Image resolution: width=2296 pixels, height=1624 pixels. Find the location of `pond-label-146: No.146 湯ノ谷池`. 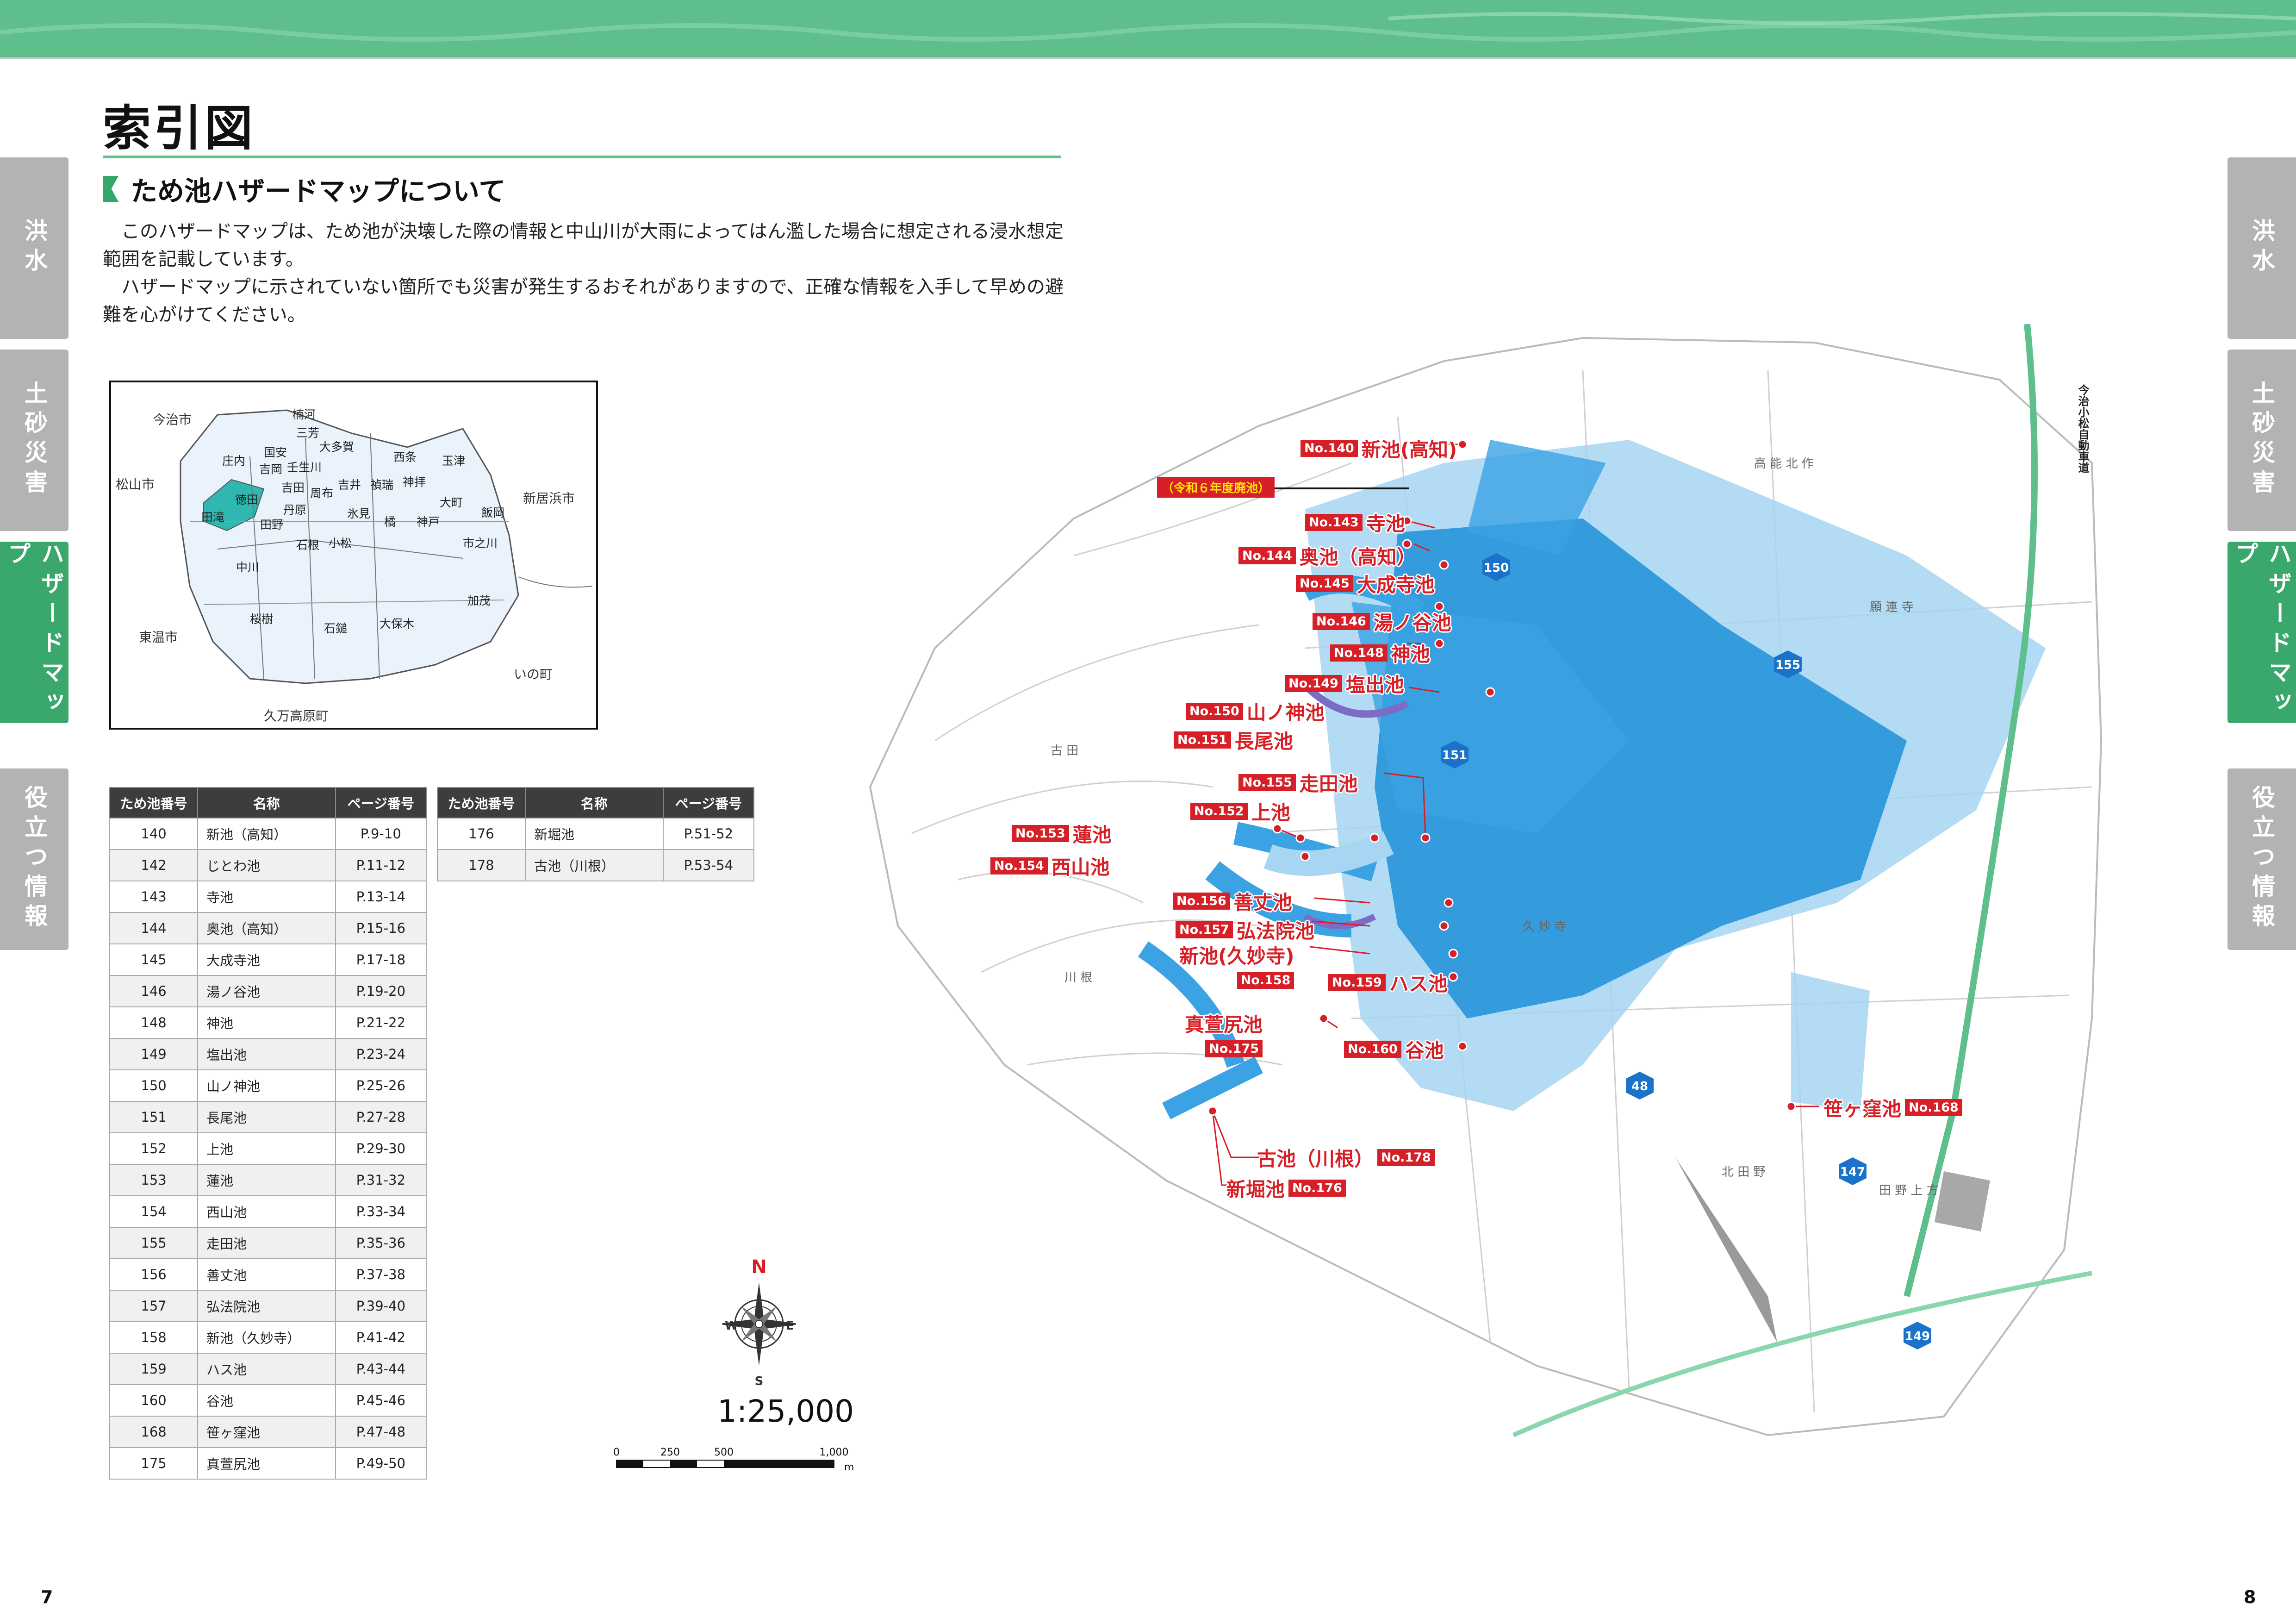

pond-label-146: No.146 湯ノ谷池 is located at coordinates (1382, 621).